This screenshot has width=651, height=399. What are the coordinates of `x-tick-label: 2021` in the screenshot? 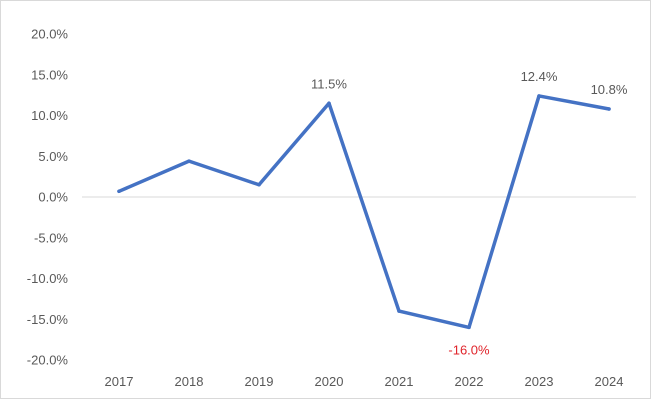 It's located at (399, 381).